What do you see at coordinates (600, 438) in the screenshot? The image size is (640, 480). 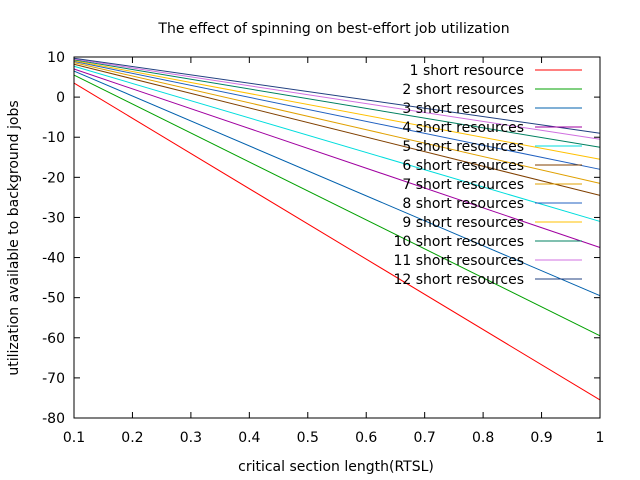 I see `x-tick-label: 1` at bounding box center [600, 438].